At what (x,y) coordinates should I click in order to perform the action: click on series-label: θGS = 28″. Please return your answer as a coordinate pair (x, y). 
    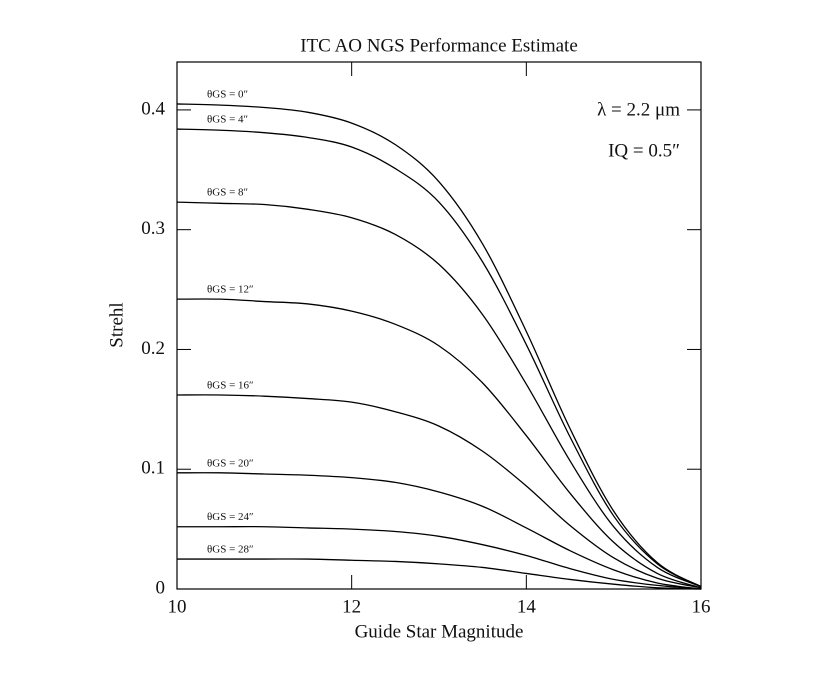
    Looking at the image, I should click on (230, 550).